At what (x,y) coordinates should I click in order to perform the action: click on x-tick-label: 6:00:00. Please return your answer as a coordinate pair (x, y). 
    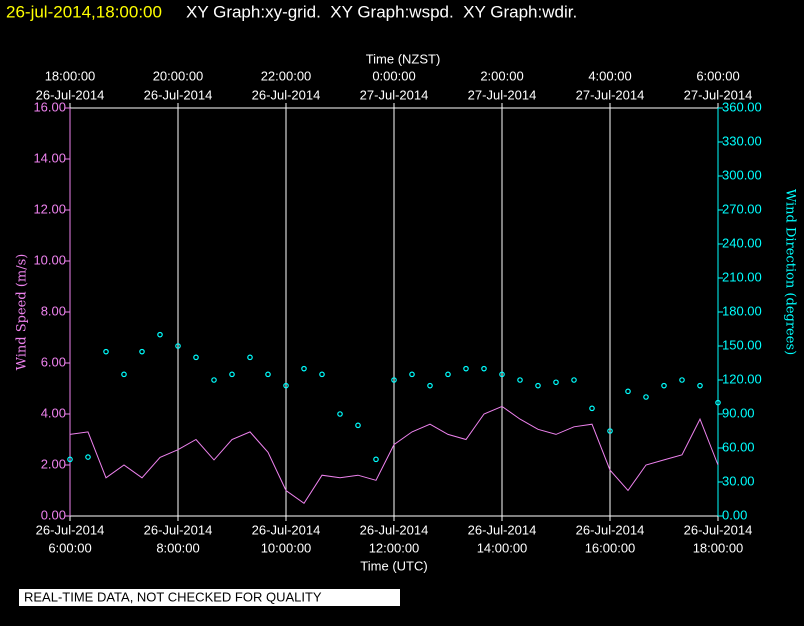
    Looking at the image, I should click on (69, 547).